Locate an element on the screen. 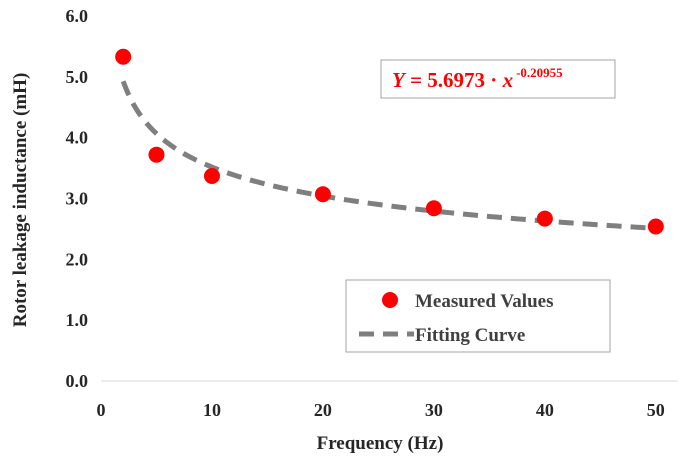  equation-box is located at coordinates (498, 79).